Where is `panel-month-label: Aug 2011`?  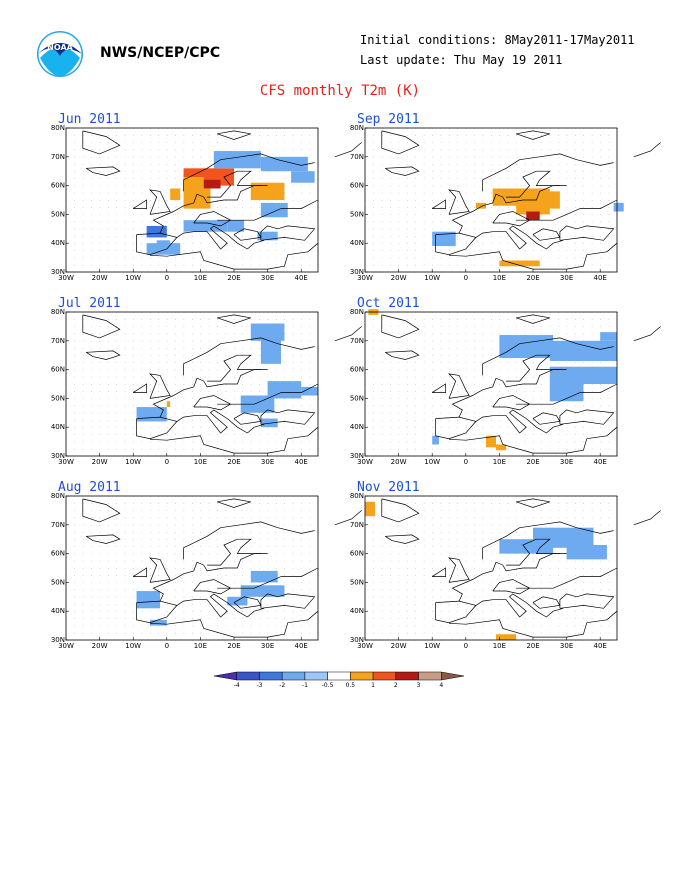 panel-month-label: Aug 2011 is located at coordinates (89, 487).